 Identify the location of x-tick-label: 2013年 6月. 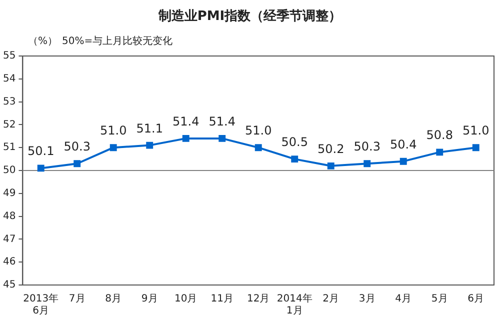
(41, 304).